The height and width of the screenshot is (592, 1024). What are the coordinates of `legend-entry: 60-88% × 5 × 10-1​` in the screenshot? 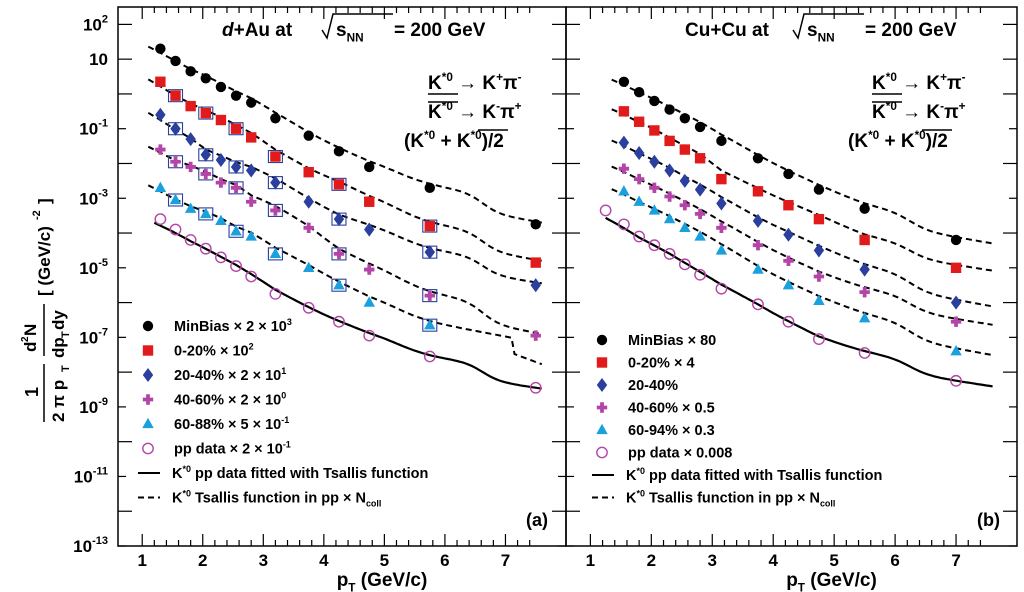 It's located at (231, 424).